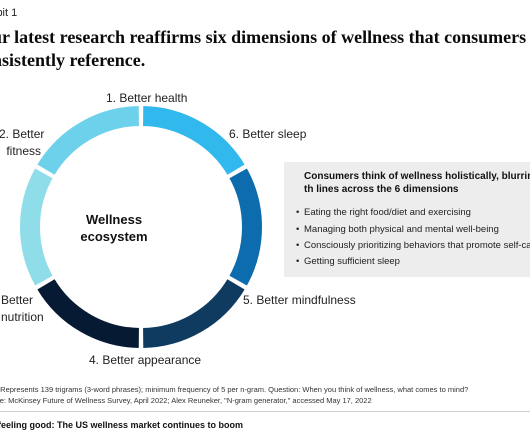 This screenshot has height=442, width=530. What do you see at coordinates (87, 140) in the screenshot?
I see `ring-segment-better-sleep` at bounding box center [87, 140].